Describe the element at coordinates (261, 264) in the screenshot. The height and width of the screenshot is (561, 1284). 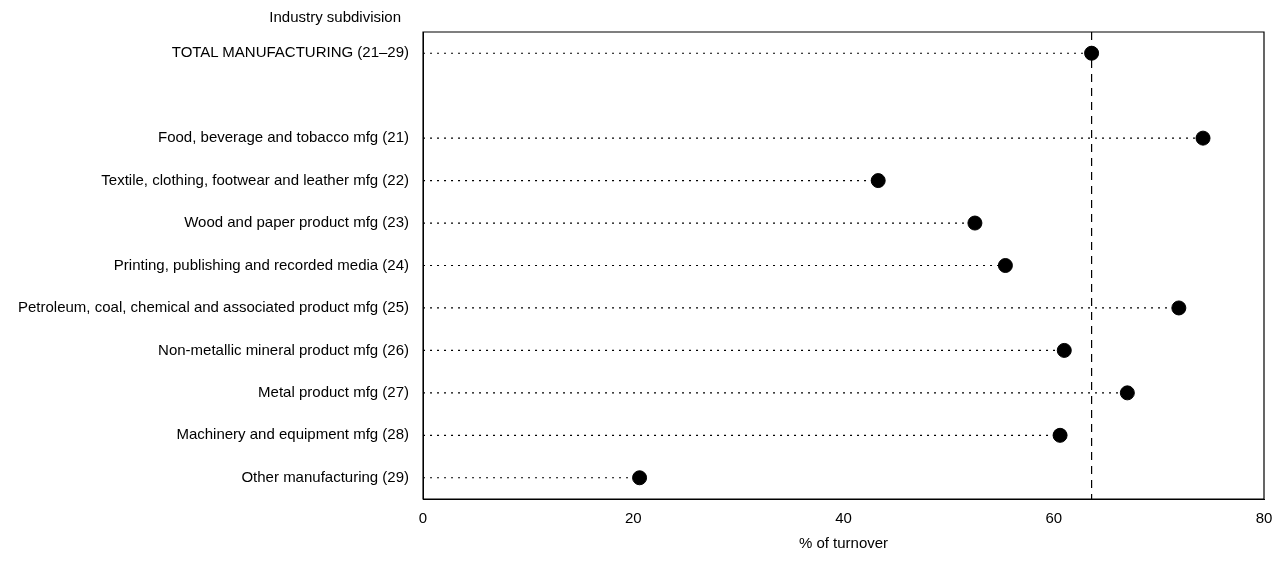
I see `y-tick-label: Printing, publishing and recorded media (24)` at that location.